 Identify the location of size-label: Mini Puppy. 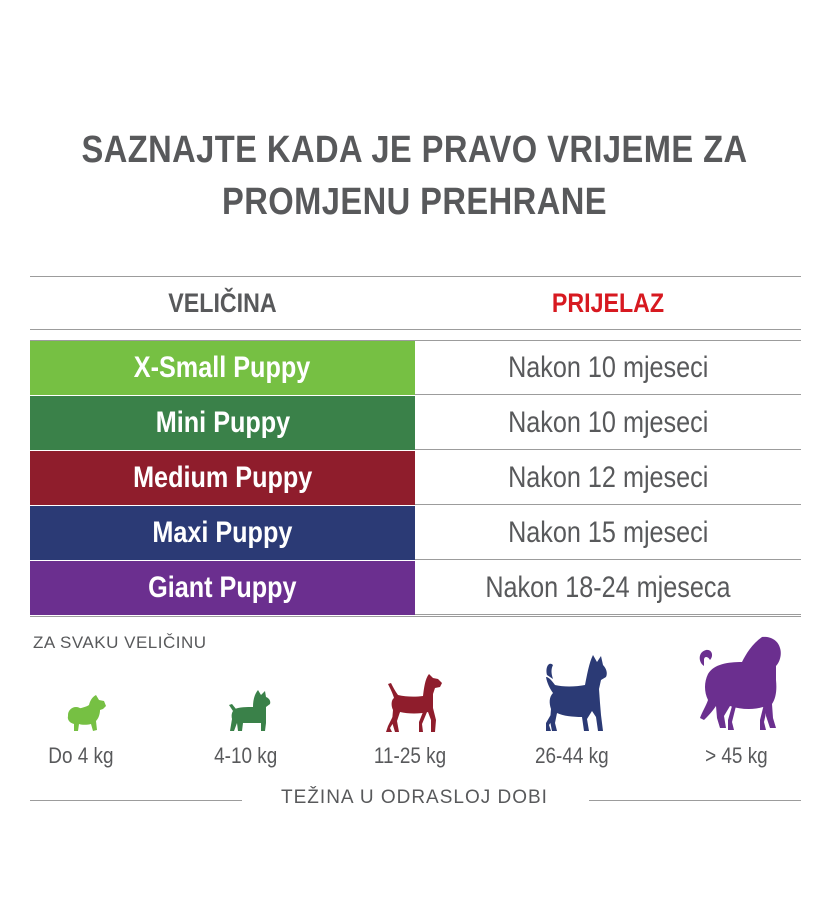
(222, 422).